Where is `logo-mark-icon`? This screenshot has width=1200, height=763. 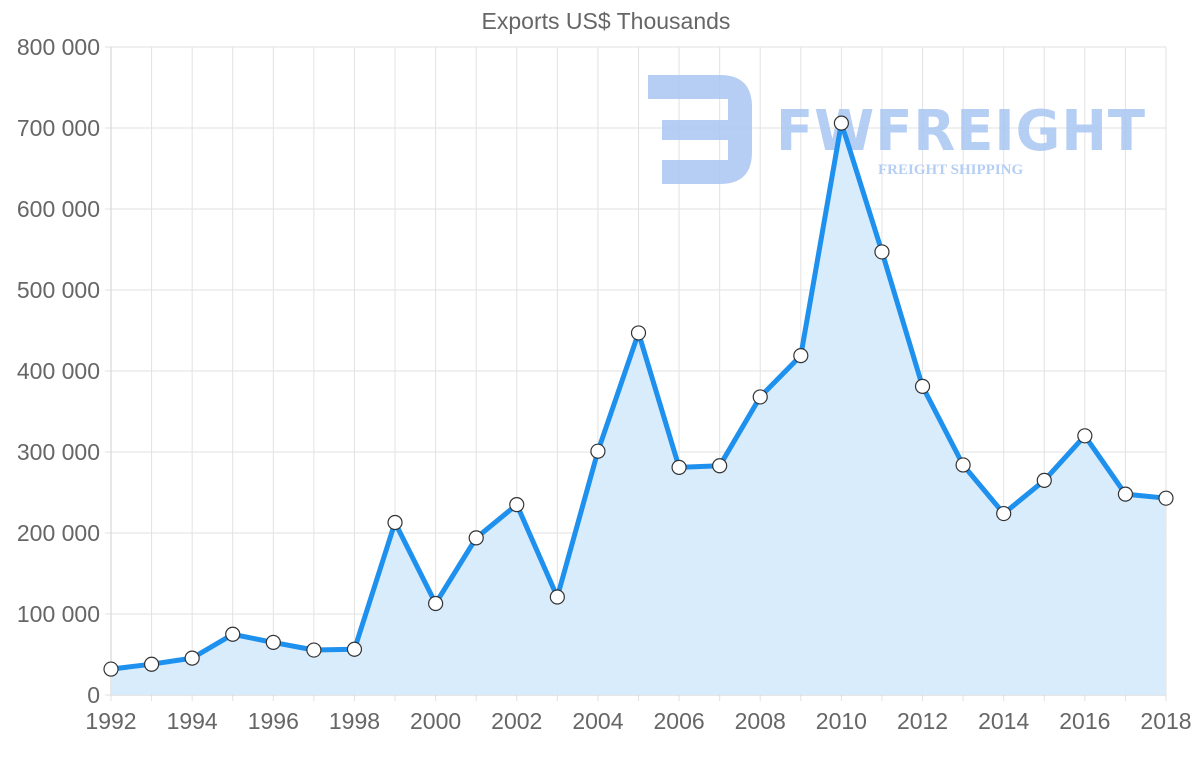 logo-mark-icon is located at coordinates (700, 129).